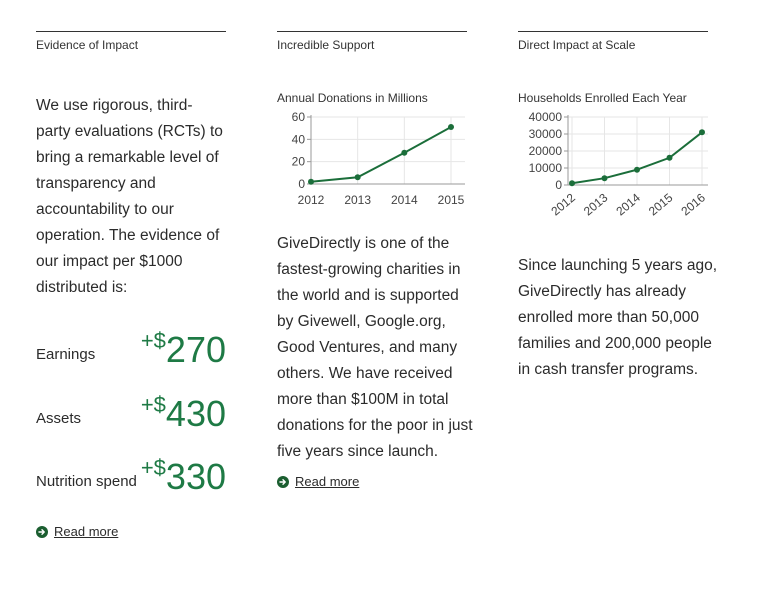  Describe the element at coordinates (546, 134) in the screenshot. I see `y-tick-label: 30000` at that location.